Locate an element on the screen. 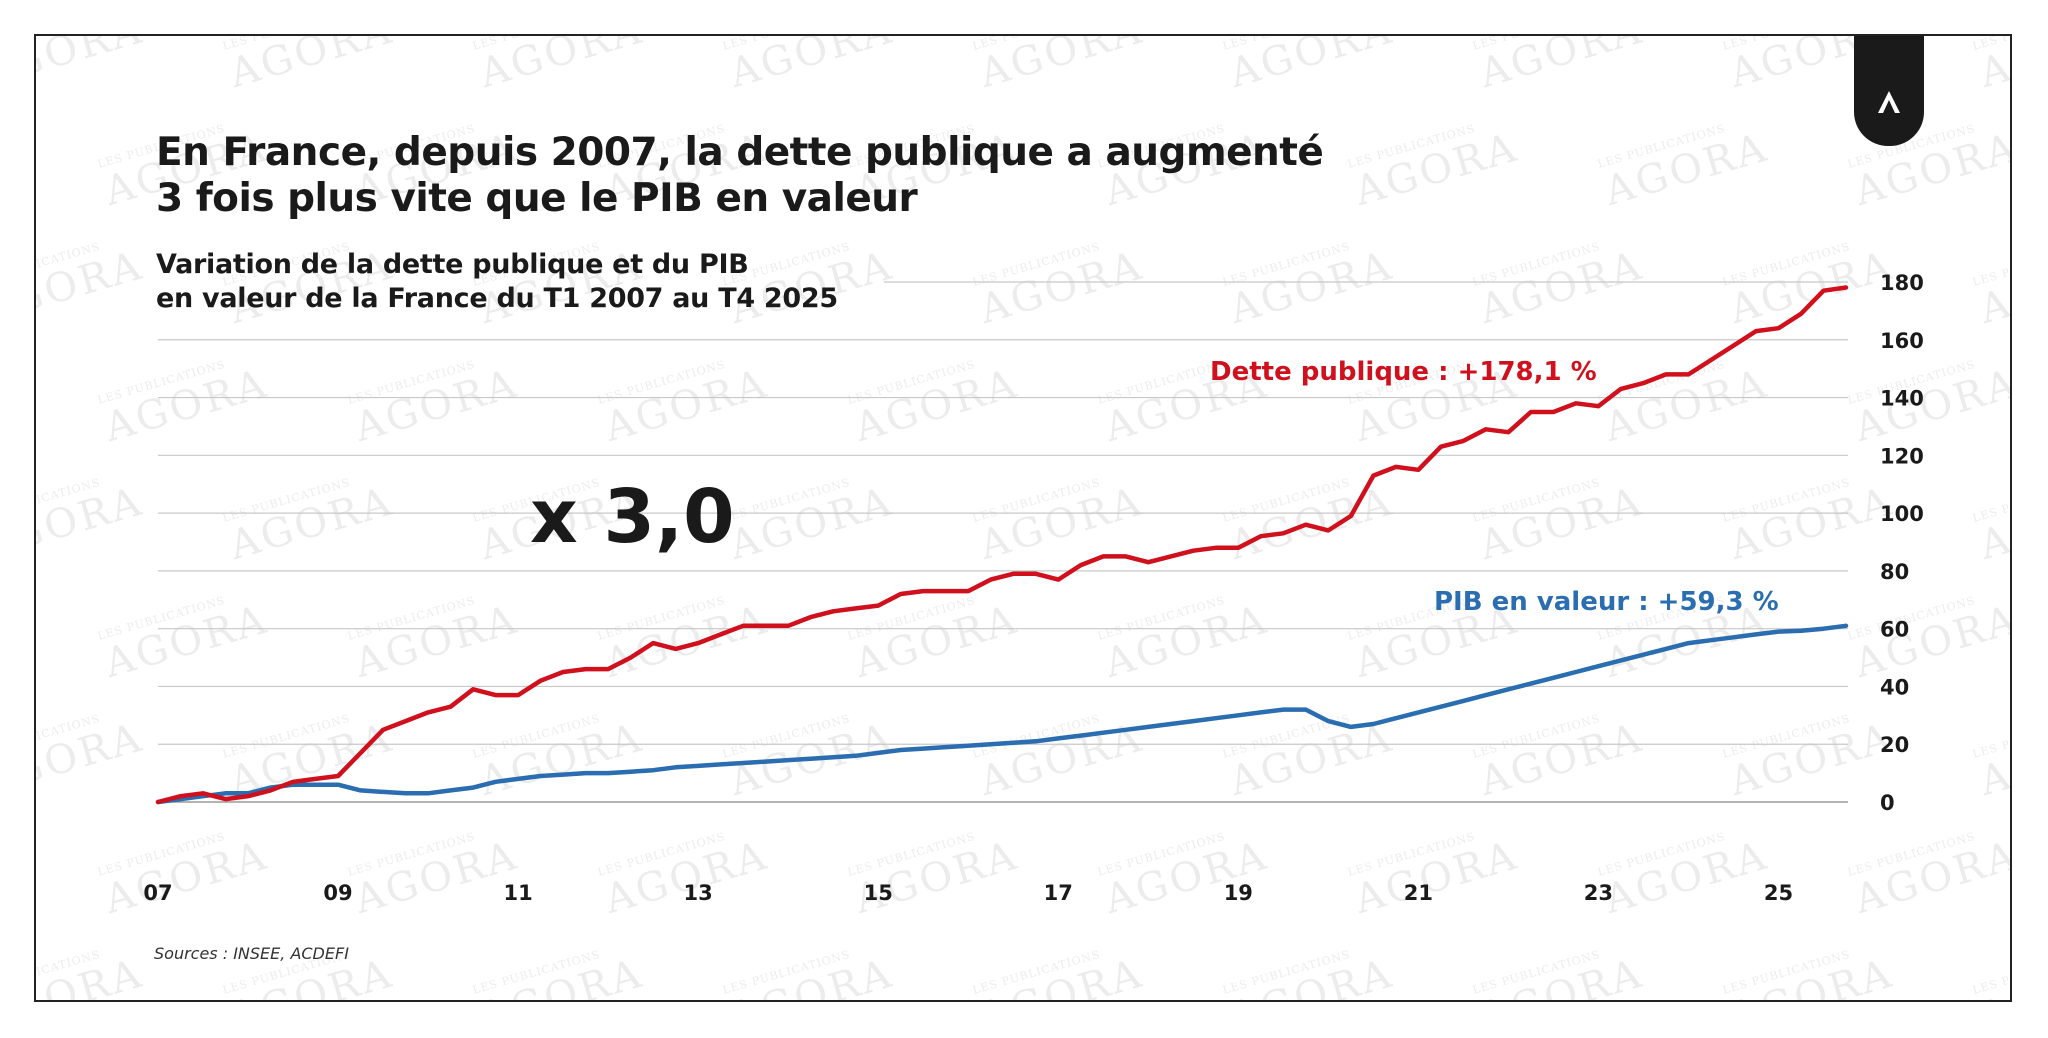 This screenshot has width=2048, height=1038. y-tick-label: 180 is located at coordinates (1902, 283).